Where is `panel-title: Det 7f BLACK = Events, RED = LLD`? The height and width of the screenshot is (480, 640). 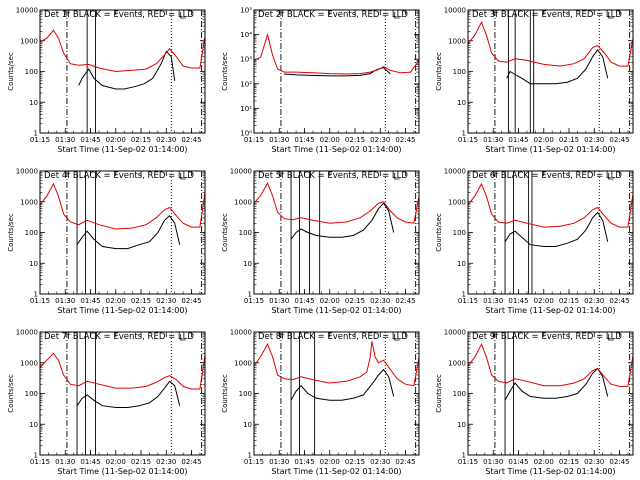 panel-title: Det 7f BLACK = Events, RED = LLD is located at coordinates (119, 337).